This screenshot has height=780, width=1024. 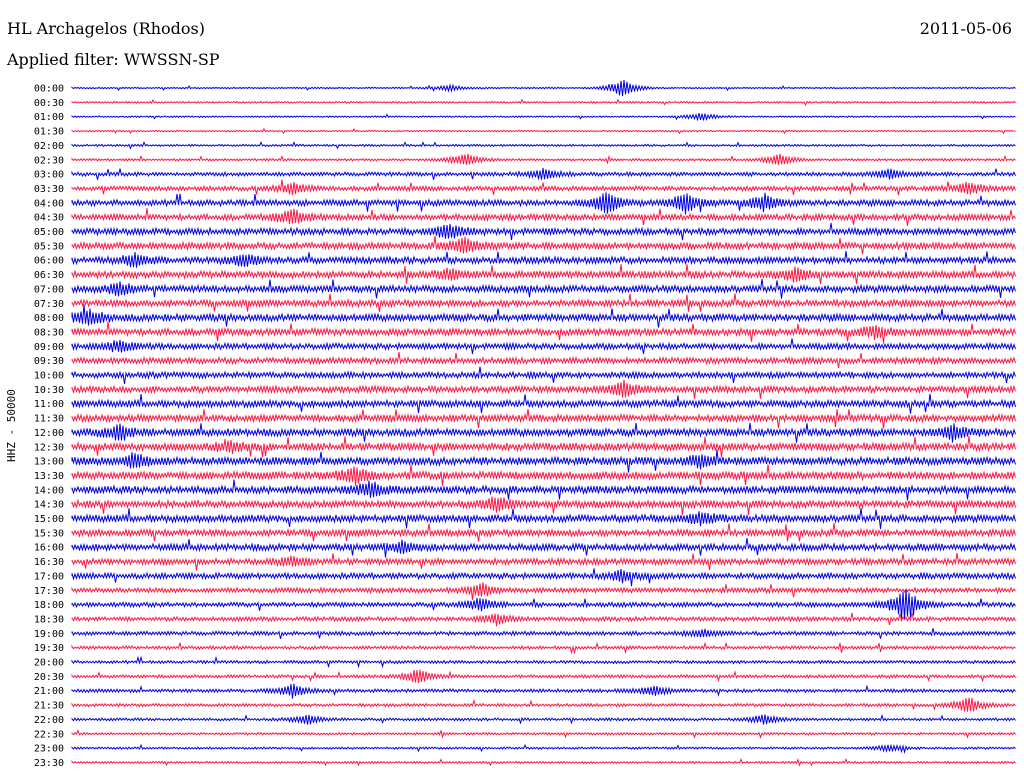 What do you see at coordinates (49, 720) in the screenshot?
I see `row-time-label: 22:00` at bounding box center [49, 720].